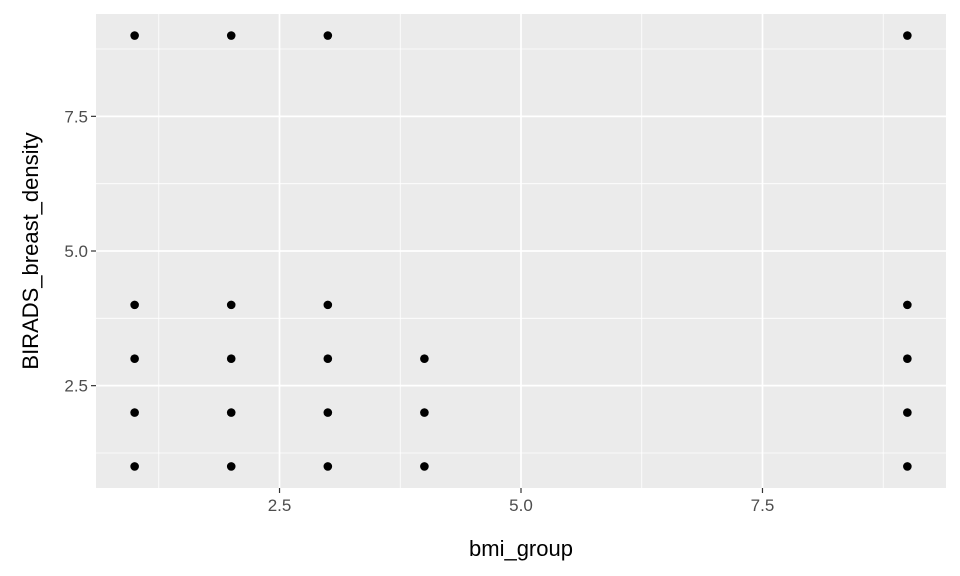 The height and width of the screenshot is (576, 960). I want to click on x-axis: 2.5 5.0 7.5, so click(521, 501).